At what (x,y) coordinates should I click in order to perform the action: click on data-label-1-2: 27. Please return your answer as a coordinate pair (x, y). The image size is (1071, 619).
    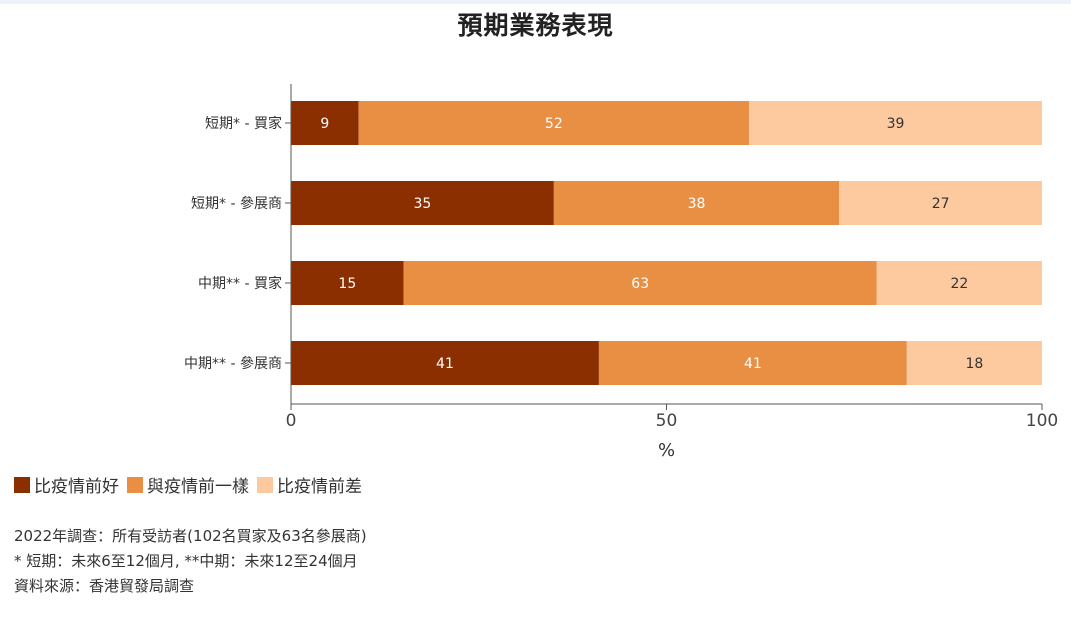
    Looking at the image, I should click on (941, 204).